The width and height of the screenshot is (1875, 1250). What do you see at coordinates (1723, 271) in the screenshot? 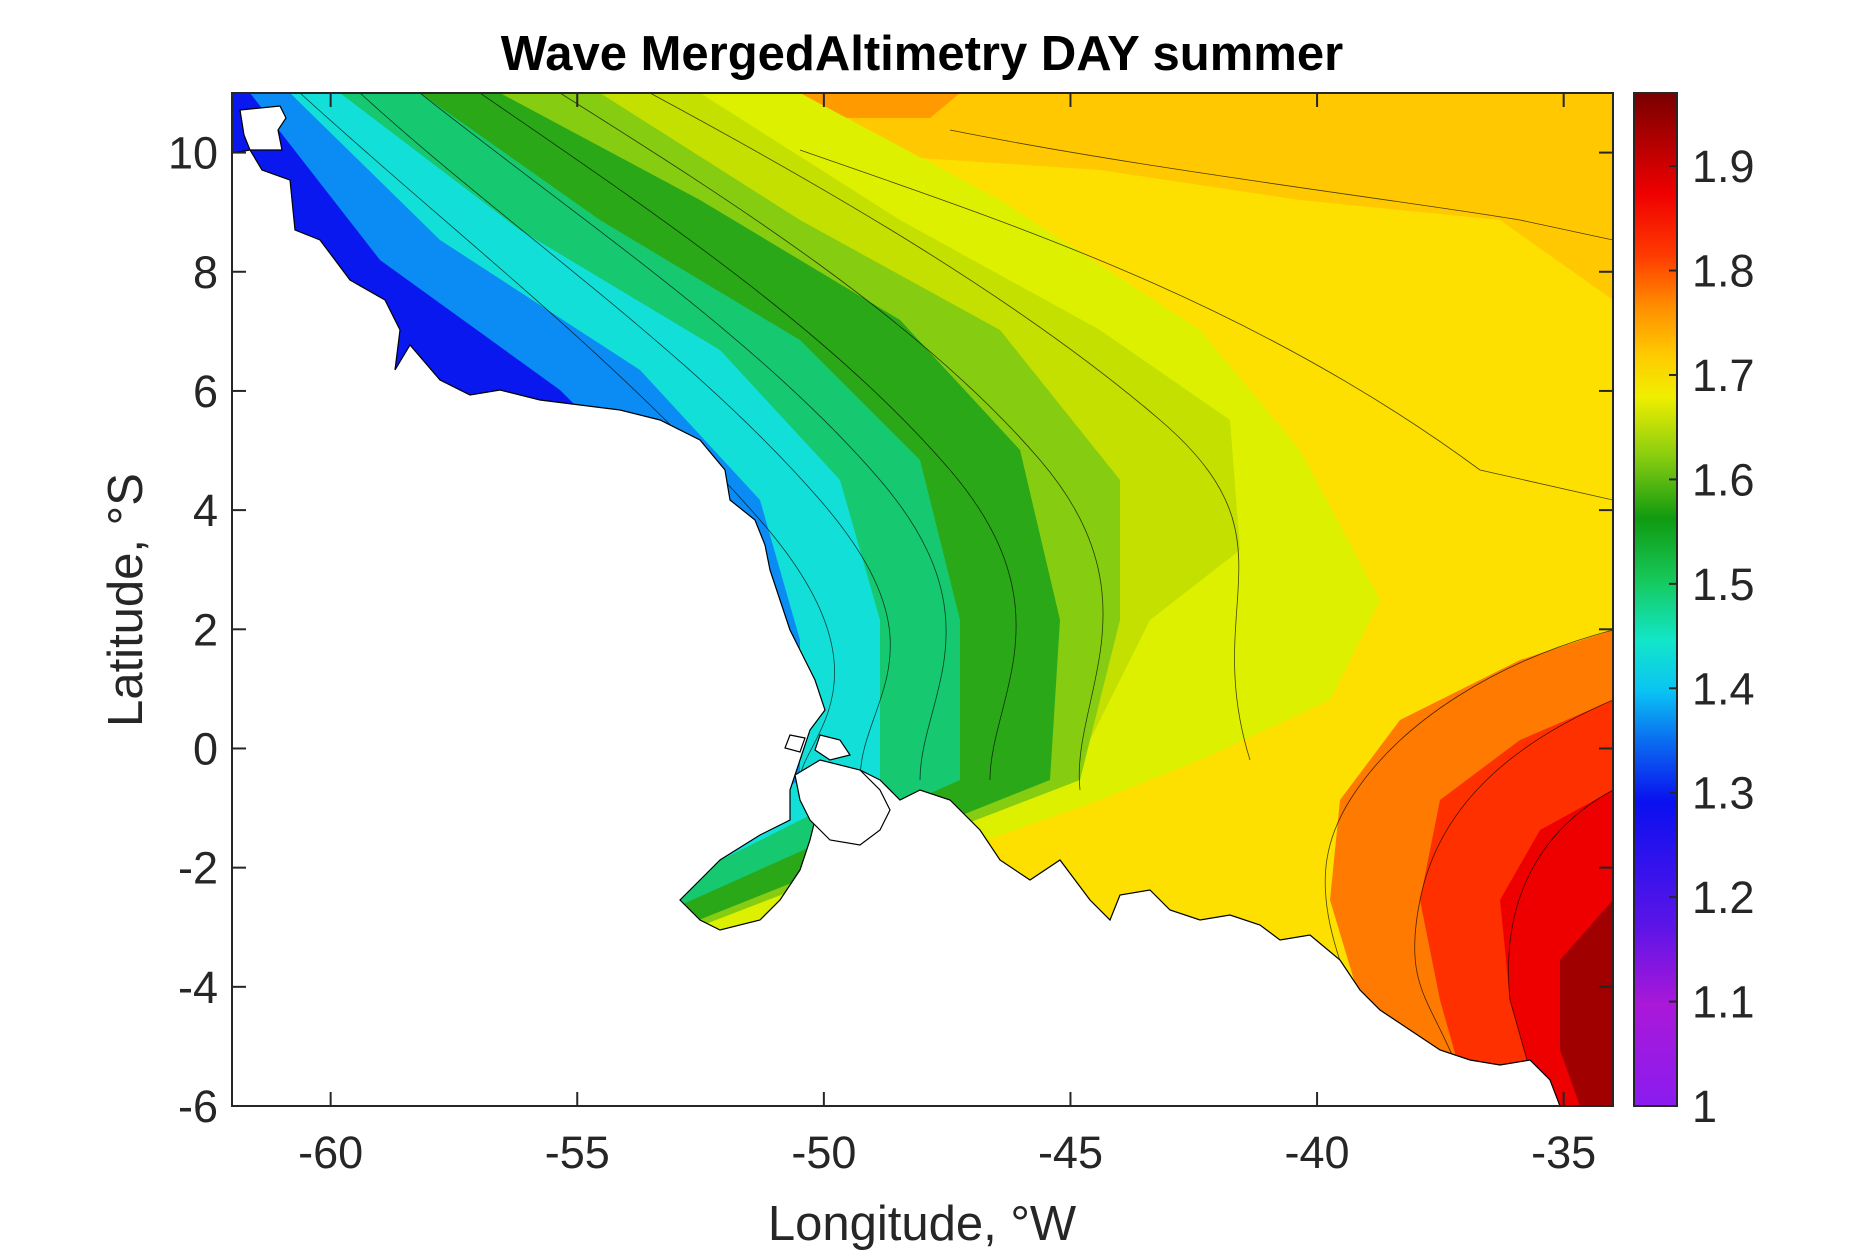
I see `colorbar-tick-label: 1.8` at bounding box center [1723, 271].